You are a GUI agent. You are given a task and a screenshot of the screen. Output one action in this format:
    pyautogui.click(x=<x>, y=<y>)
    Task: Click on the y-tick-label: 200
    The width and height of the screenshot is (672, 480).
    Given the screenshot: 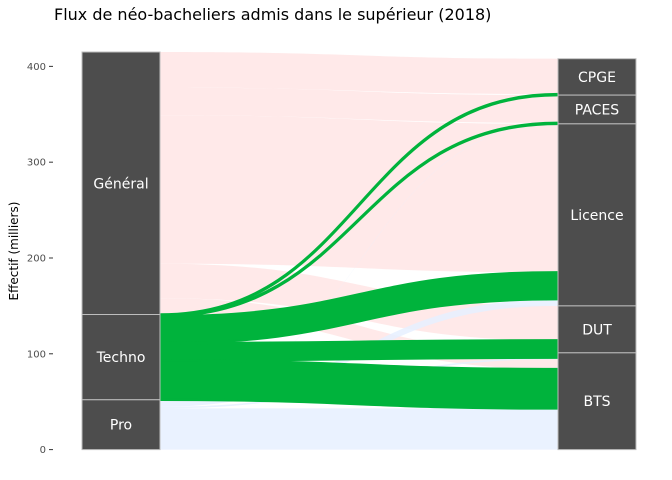 What is the action you would take?
    pyautogui.click(x=36, y=258)
    